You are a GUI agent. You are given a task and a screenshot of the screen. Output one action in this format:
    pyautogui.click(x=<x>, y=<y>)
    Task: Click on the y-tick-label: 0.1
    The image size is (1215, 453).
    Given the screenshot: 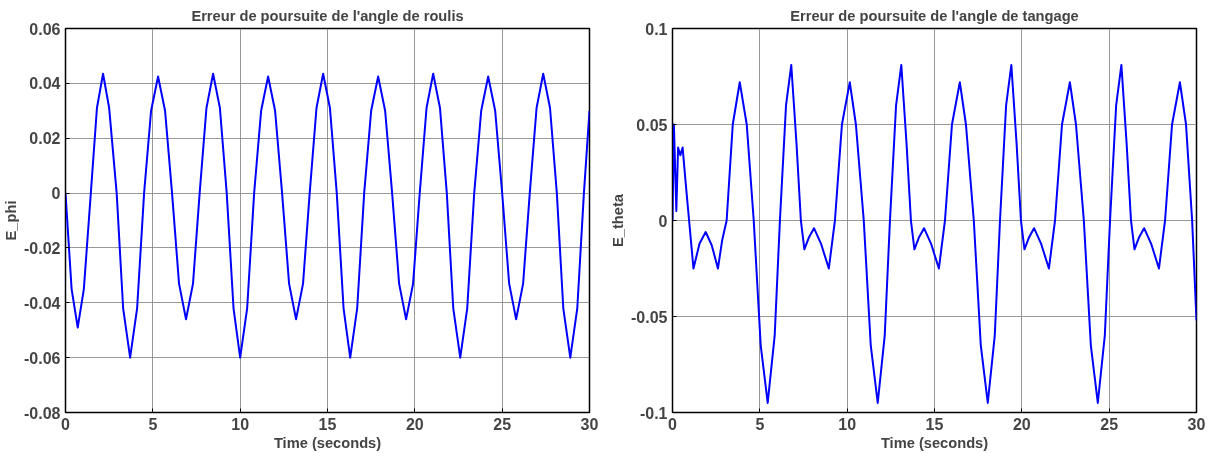 What is the action you would take?
    pyautogui.click(x=656, y=29)
    